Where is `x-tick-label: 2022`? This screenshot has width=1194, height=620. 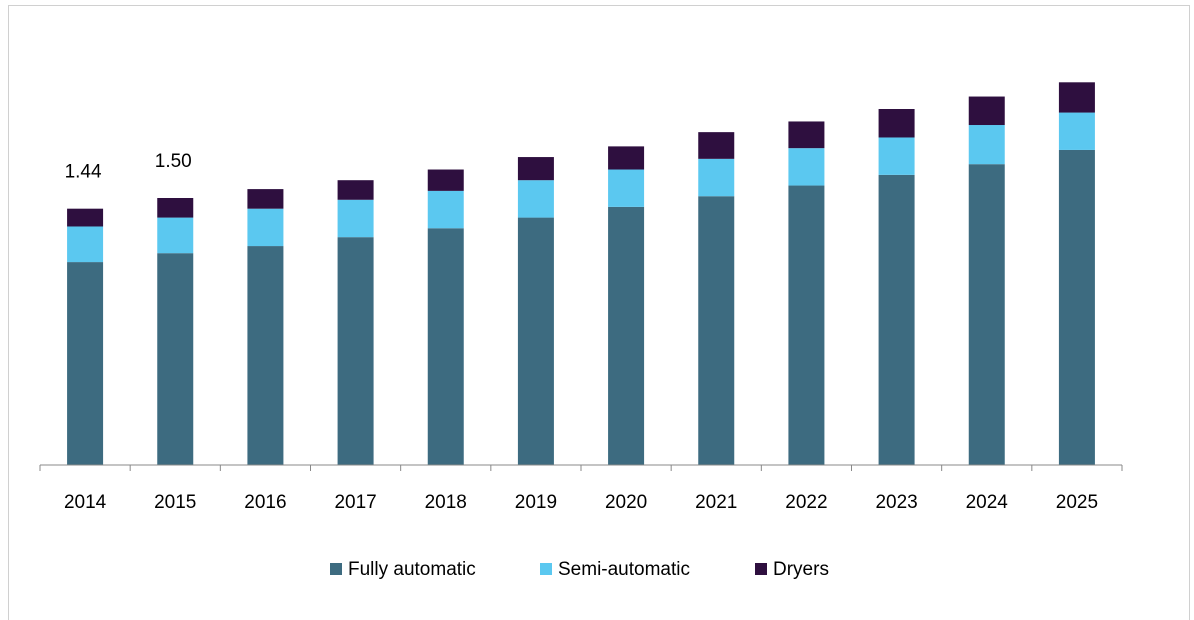 x-tick-label: 2022 is located at coordinates (806, 502).